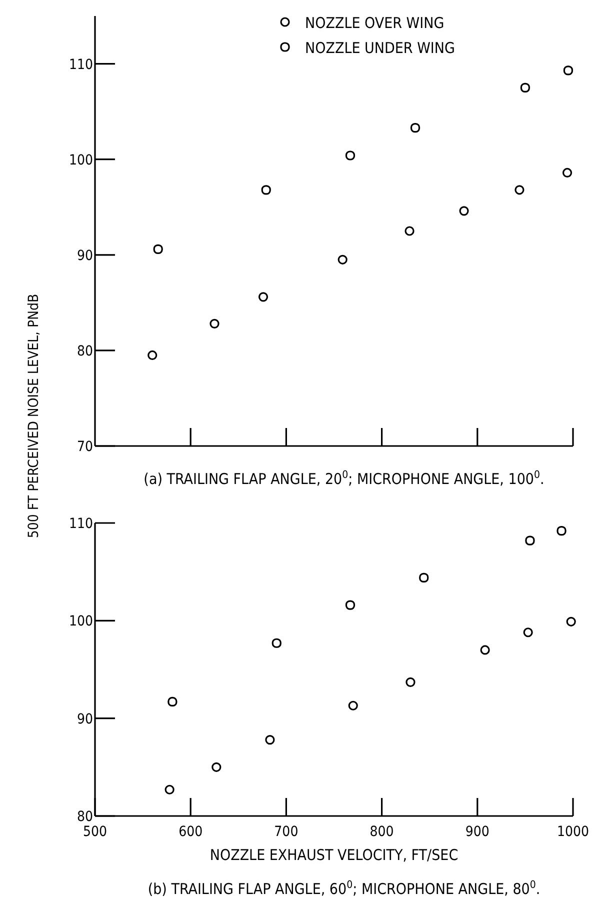  Describe the element at coordinates (380, 48) in the screenshot. I see `legend-label: NOZZLE UNDER WING` at that location.